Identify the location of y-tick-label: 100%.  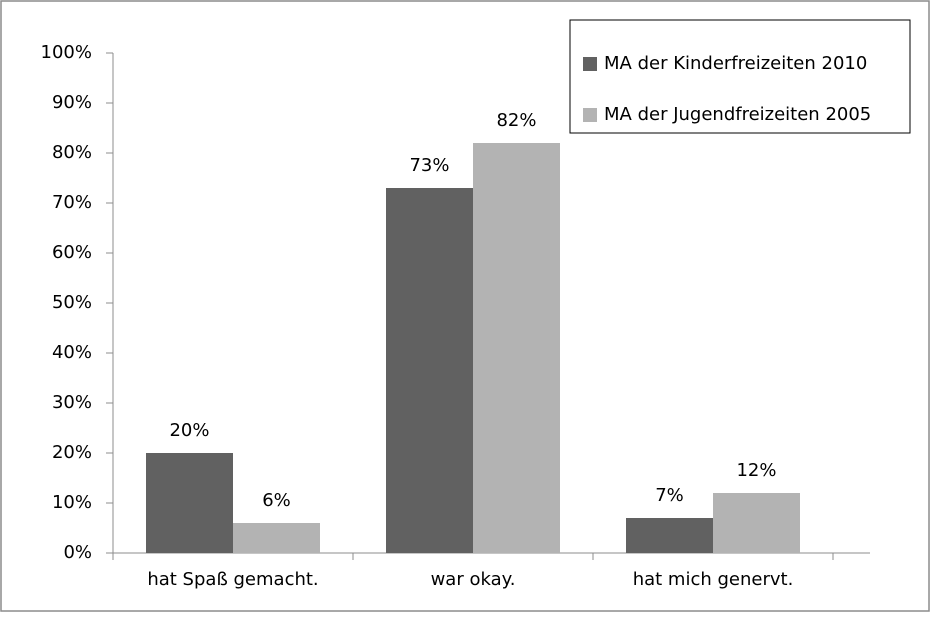
(66, 52).